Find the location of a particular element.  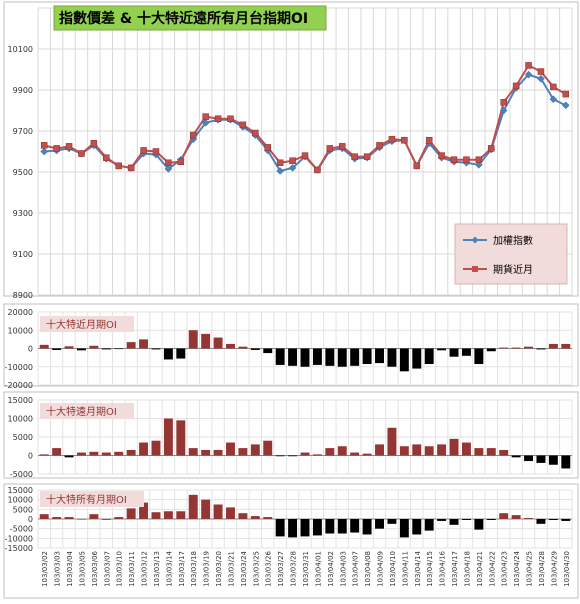

panel-title: 十大特遠月期OI is located at coordinates (81, 411).